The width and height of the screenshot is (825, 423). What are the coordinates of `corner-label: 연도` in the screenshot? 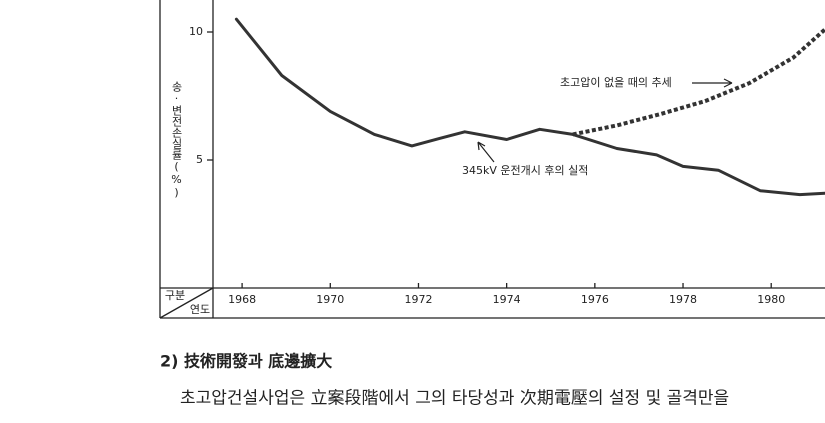 It's located at (200, 309).